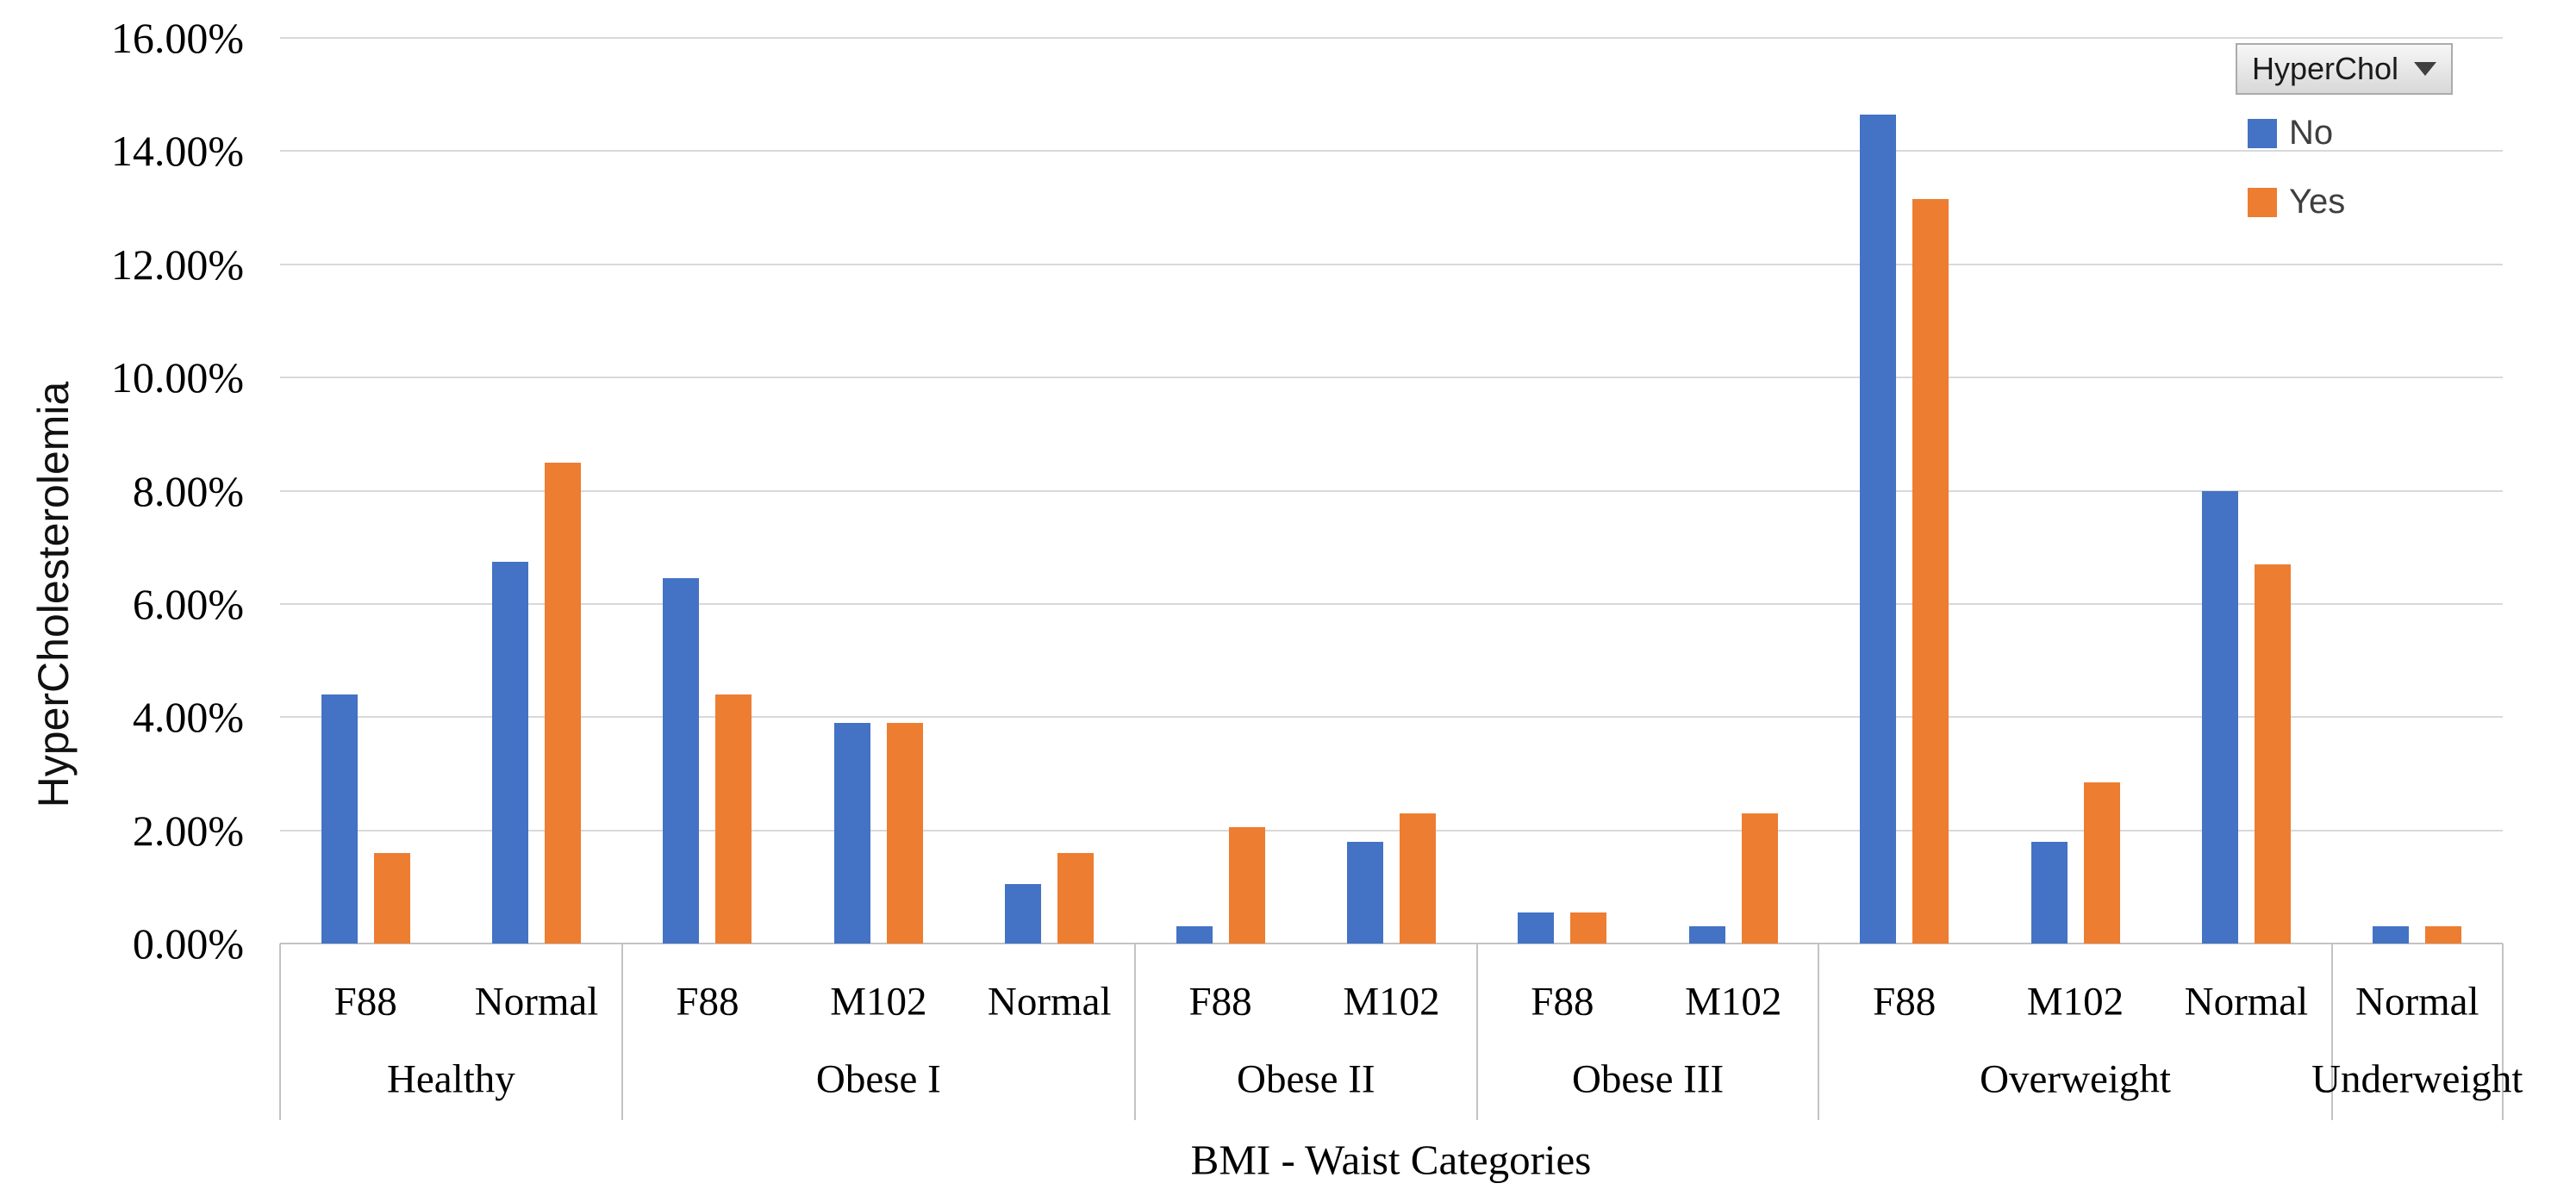  What do you see at coordinates (188, 604) in the screenshot?
I see `y-axis-tick-label: 6.00%` at bounding box center [188, 604].